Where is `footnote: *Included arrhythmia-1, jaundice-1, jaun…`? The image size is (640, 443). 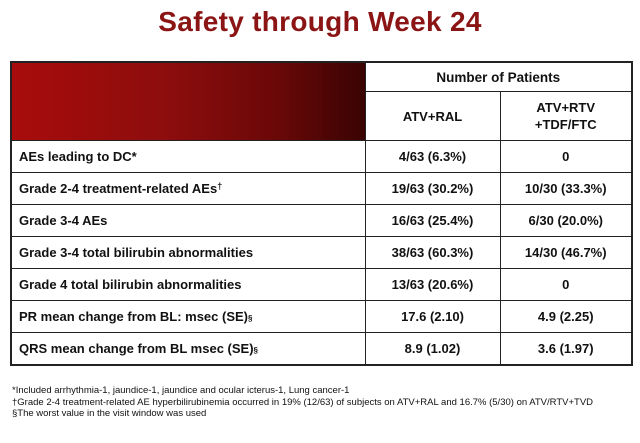
footnote: *Included arrhythmia-1, jaundice-1, jaun… is located at coordinates (181, 390).